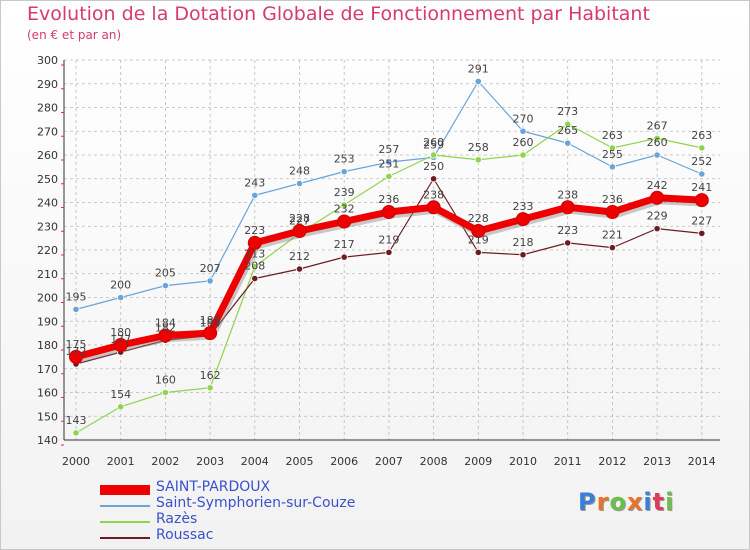 The image size is (750, 550). Describe the element at coordinates (389, 461) in the screenshot. I see `x-tick-label: 2007` at that location.